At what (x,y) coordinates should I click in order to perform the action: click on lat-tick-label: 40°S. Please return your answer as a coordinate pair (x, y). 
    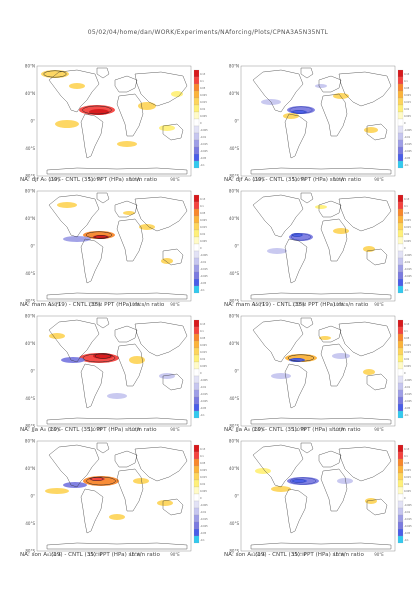
    Looking at the image, I should click on (30, 148).